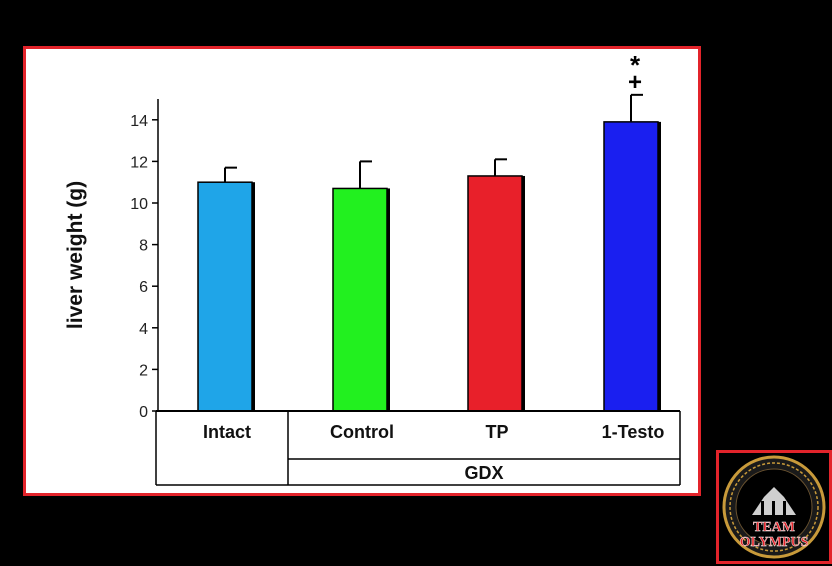 The height and width of the screenshot is (566, 832). I want to click on significance-star: *, so click(635, 65).